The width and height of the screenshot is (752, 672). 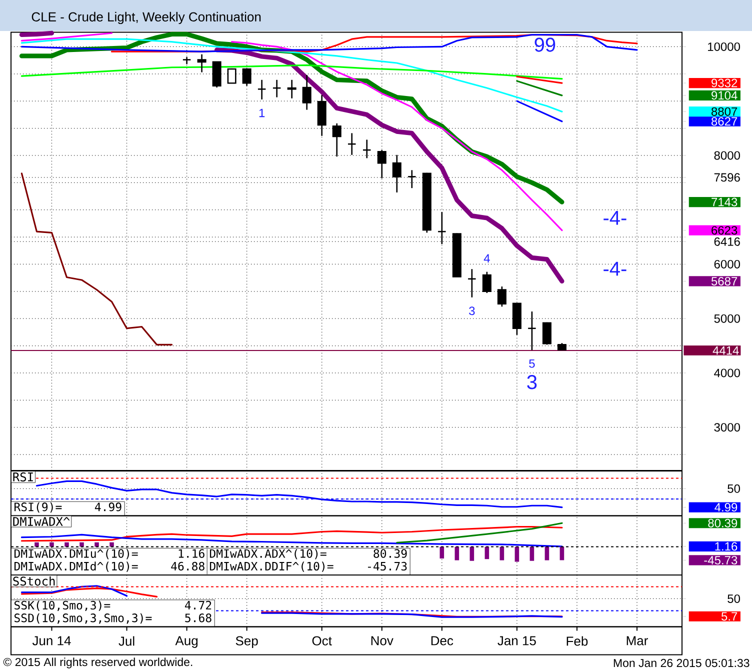 What do you see at coordinates (725, 111) in the screenshot?
I see `y-tick-label: 8807` at bounding box center [725, 111].